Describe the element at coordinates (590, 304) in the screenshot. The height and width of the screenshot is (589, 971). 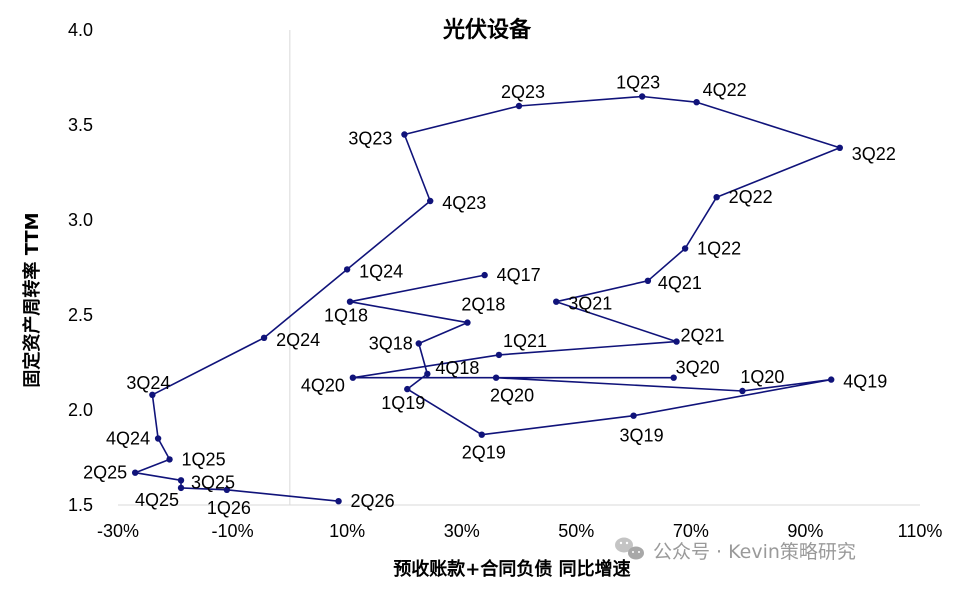
I see `point-label: 3Q21` at that location.